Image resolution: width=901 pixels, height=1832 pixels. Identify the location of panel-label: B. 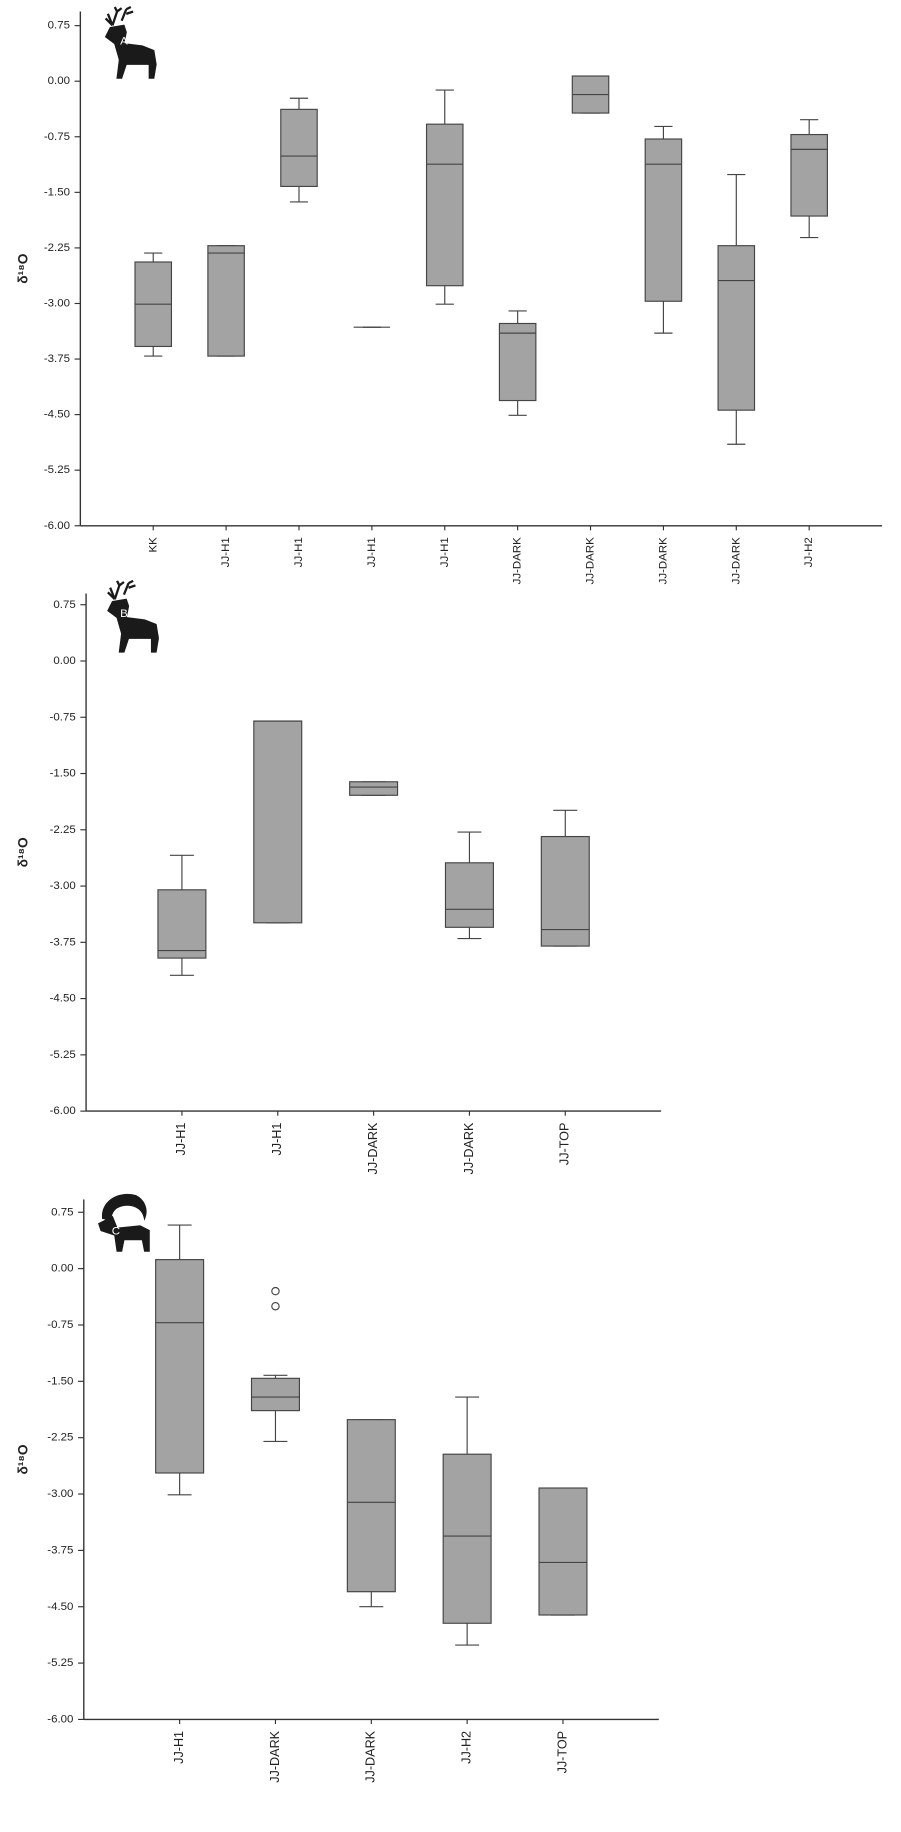
(124, 614).